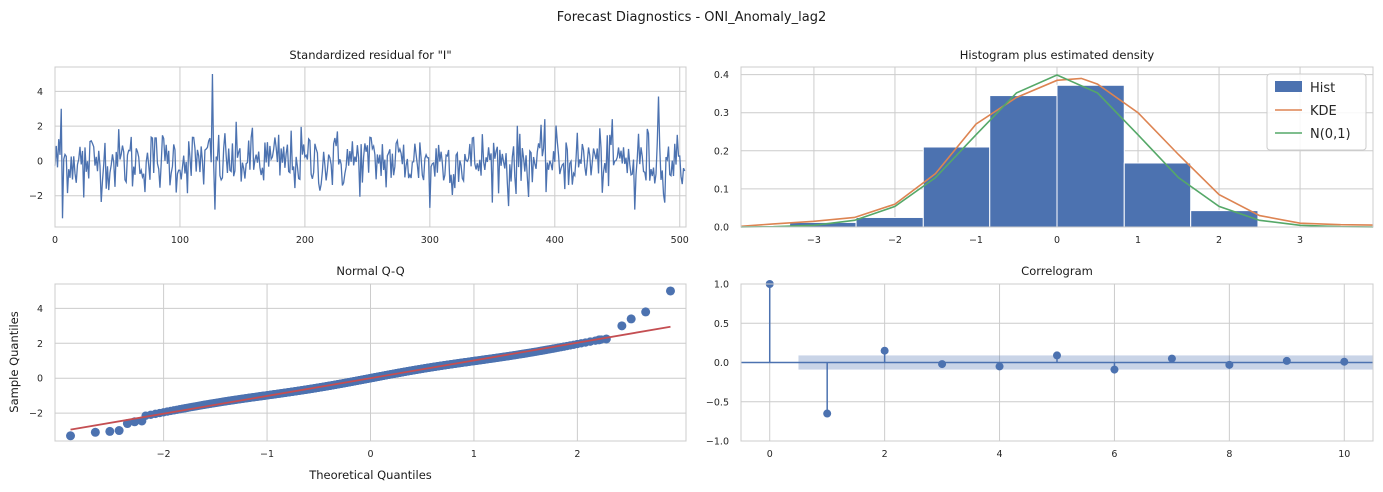  What do you see at coordinates (55, 240) in the screenshot?
I see `residual-xtick-label: 0` at bounding box center [55, 240].